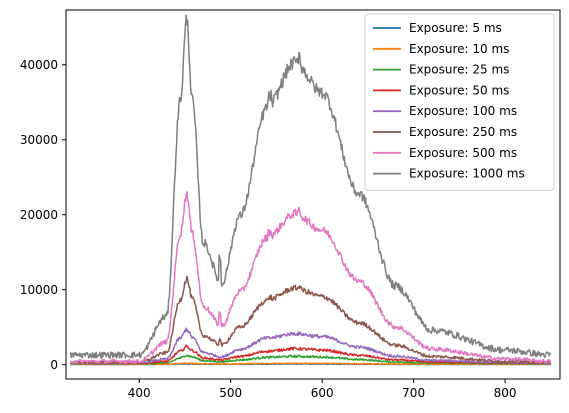  Describe the element at coordinates (505, 393) in the screenshot. I see `x-tick-label-4: 800` at that location.